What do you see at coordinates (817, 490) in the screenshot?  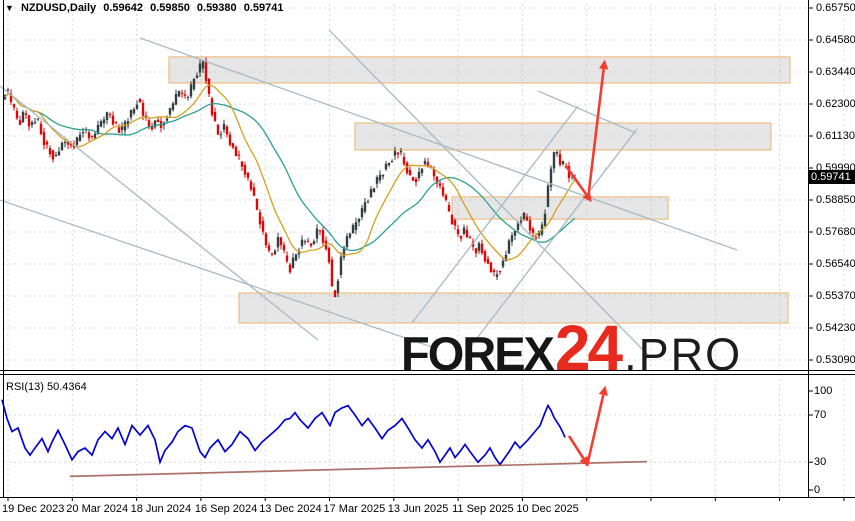 I see `rsi-axis-label: 0` at bounding box center [817, 490].